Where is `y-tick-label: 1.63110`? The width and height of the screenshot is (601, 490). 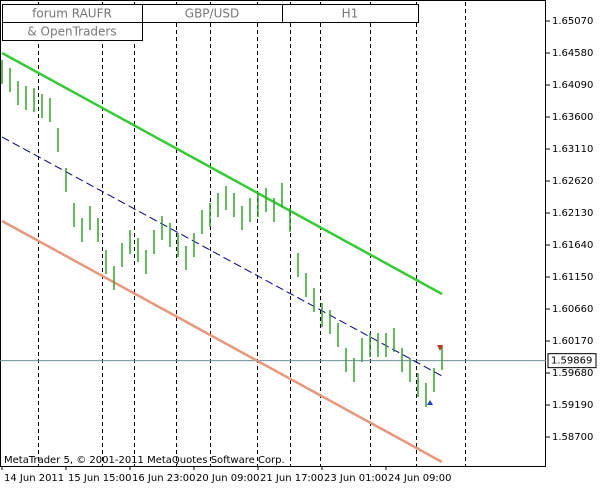
y-tick-label: 1.63110 is located at coordinates (572, 149).